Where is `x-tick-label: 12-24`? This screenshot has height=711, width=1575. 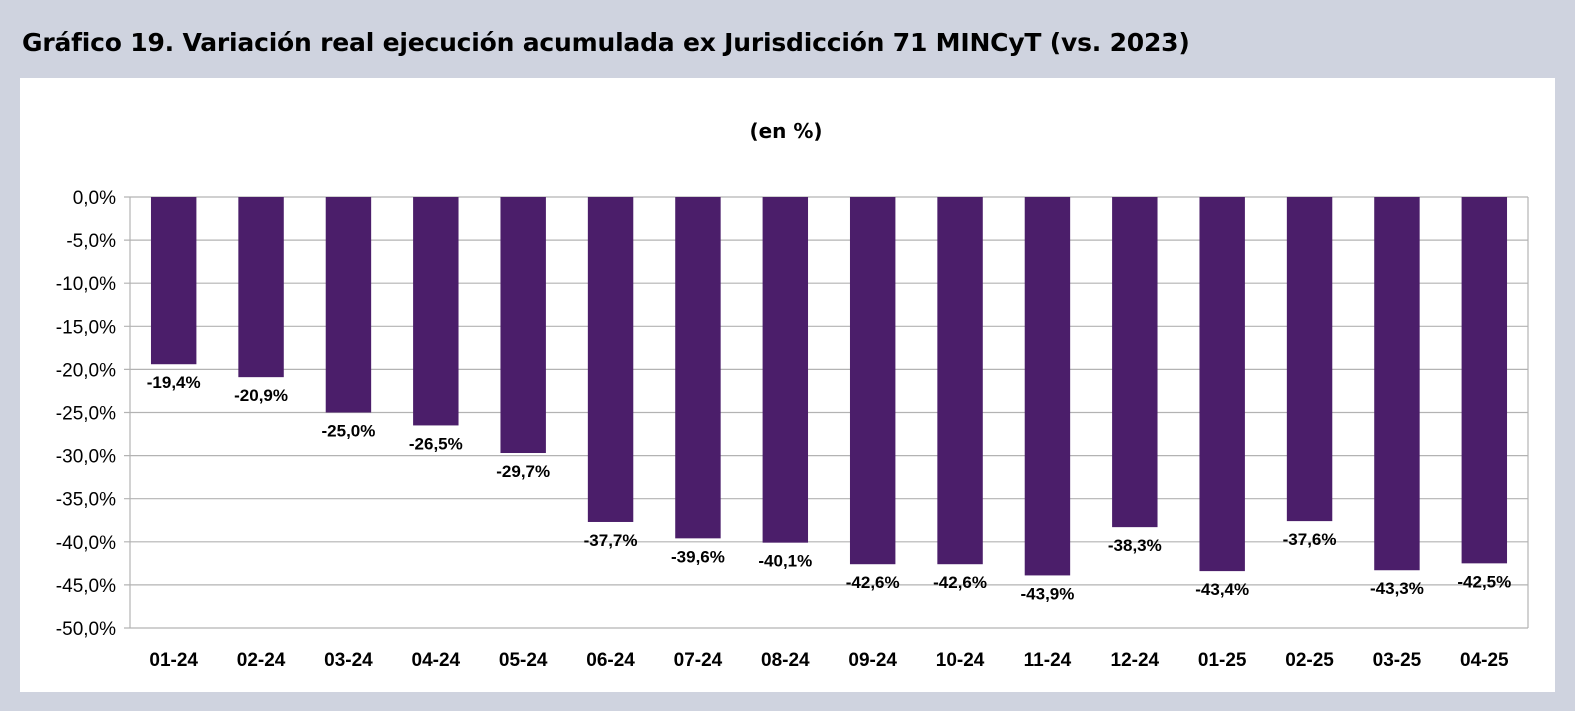 x-tick-label: 12-24 is located at coordinates (1135, 660).